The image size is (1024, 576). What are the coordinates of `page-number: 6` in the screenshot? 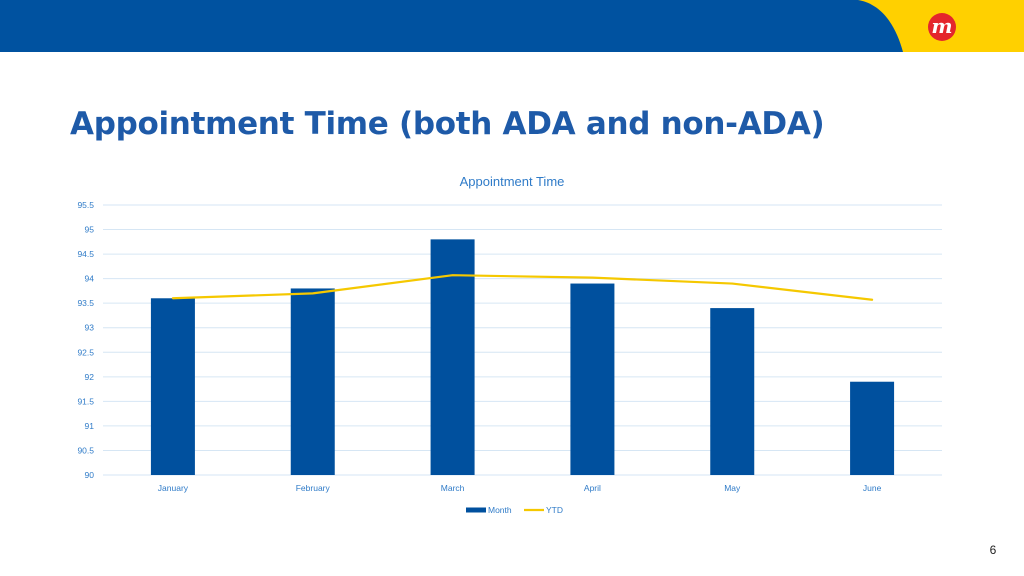 It's located at (993, 550).